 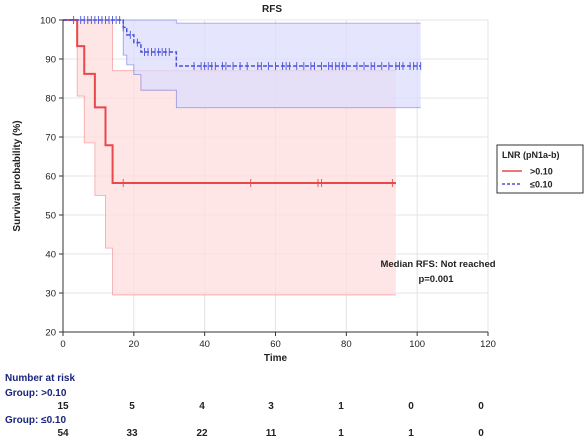 I want to click on risk-table-title: Number at risk, so click(x=40, y=378).